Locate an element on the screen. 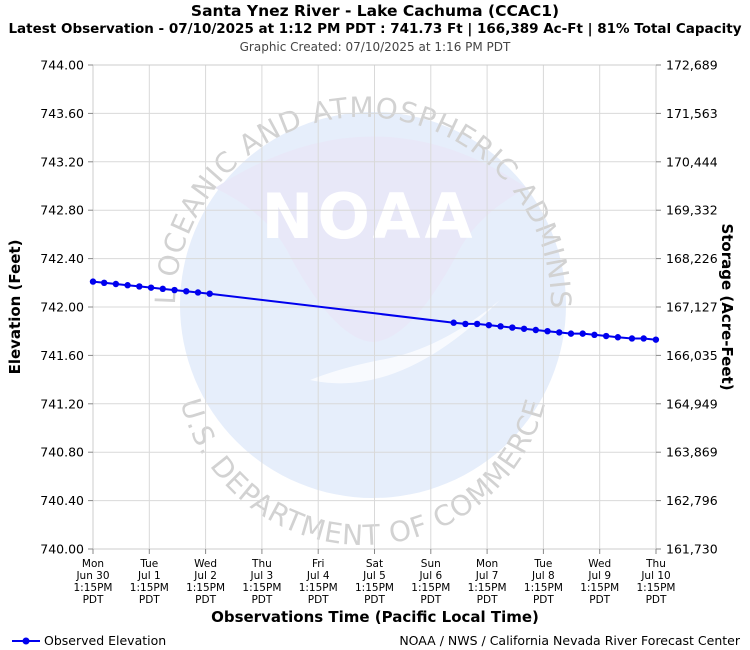  x-tick-label: Jul 4 is located at coordinates (318, 576).